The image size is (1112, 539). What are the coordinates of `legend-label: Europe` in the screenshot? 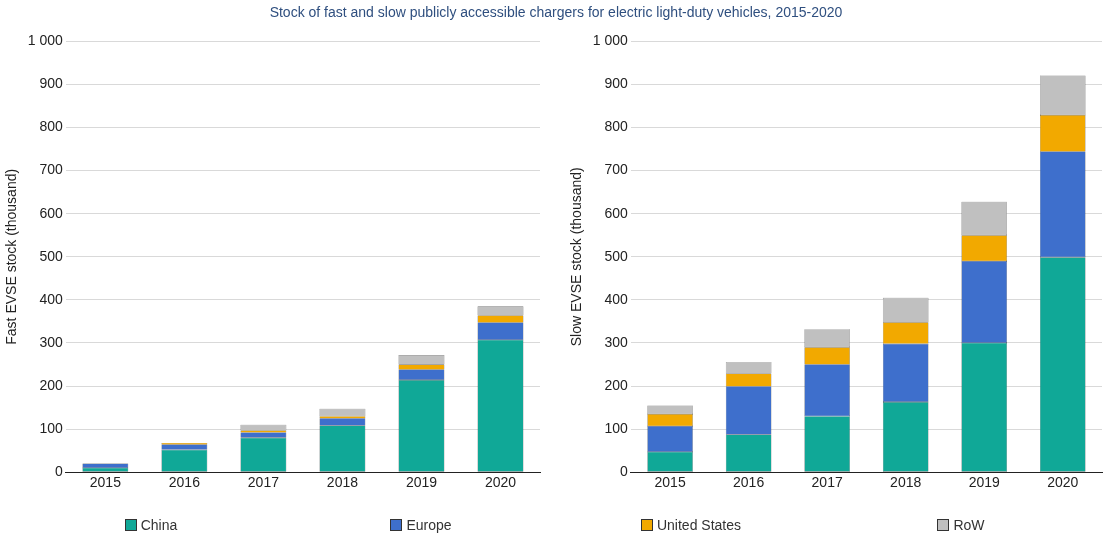 It's located at (429, 525).